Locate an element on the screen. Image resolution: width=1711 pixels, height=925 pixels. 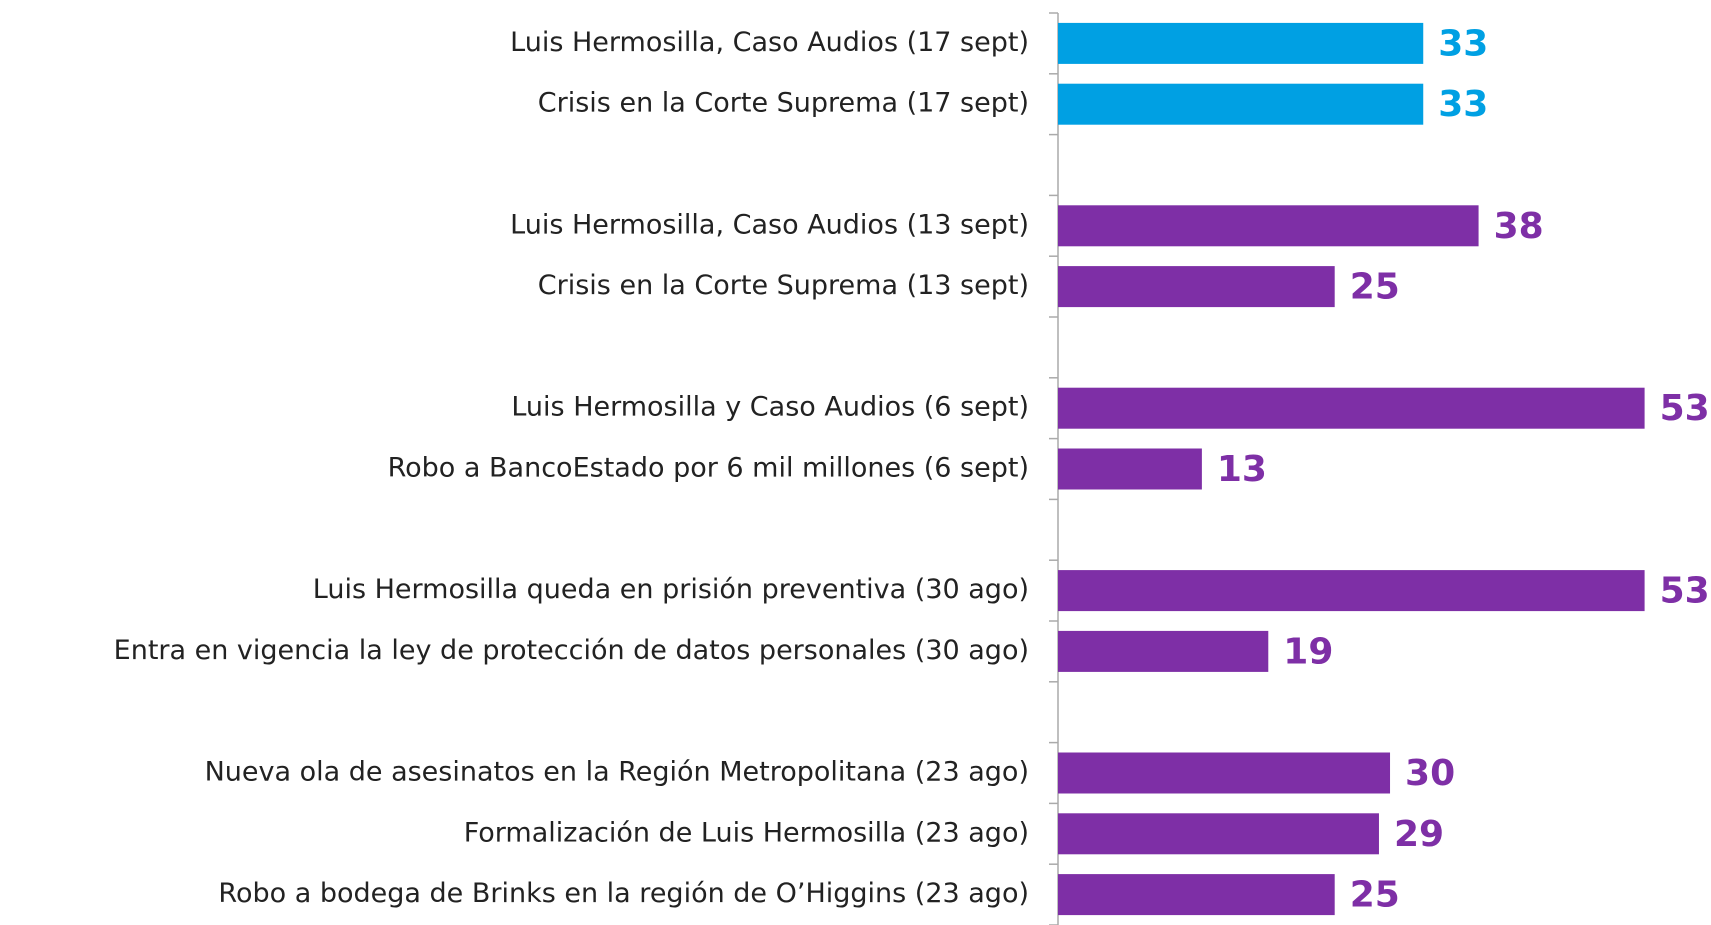
category-label: Crisis en la Corte Suprema (13 sept) is located at coordinates (783, 285).